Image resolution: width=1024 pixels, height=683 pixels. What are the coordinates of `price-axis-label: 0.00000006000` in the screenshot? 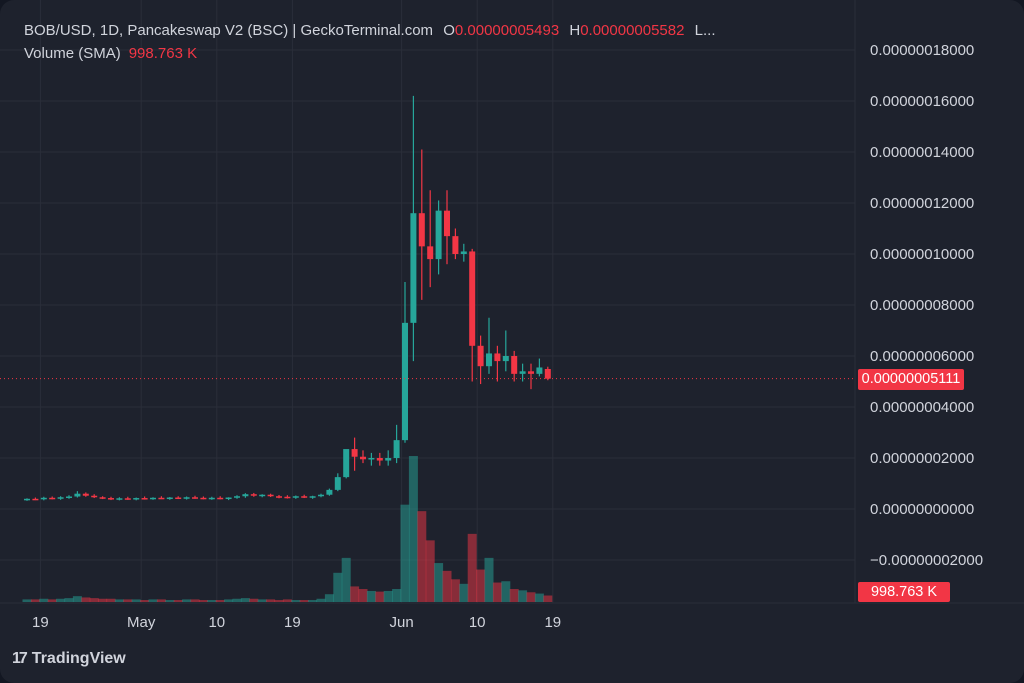 It's located at (922, 356).